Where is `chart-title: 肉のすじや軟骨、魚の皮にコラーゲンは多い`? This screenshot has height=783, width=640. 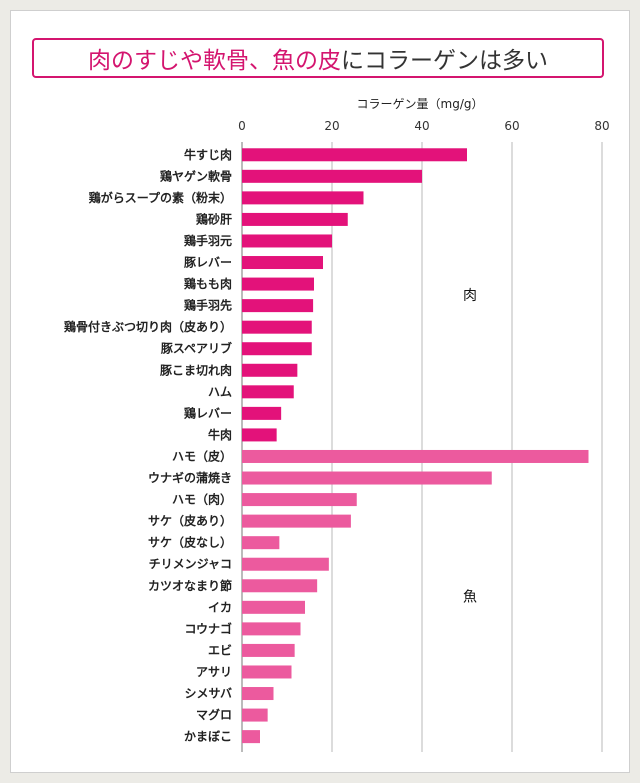 chart-title: 肉のすじや軟骨、魚の皮にコラーゲンは多い is located at coordinates (318, 58).